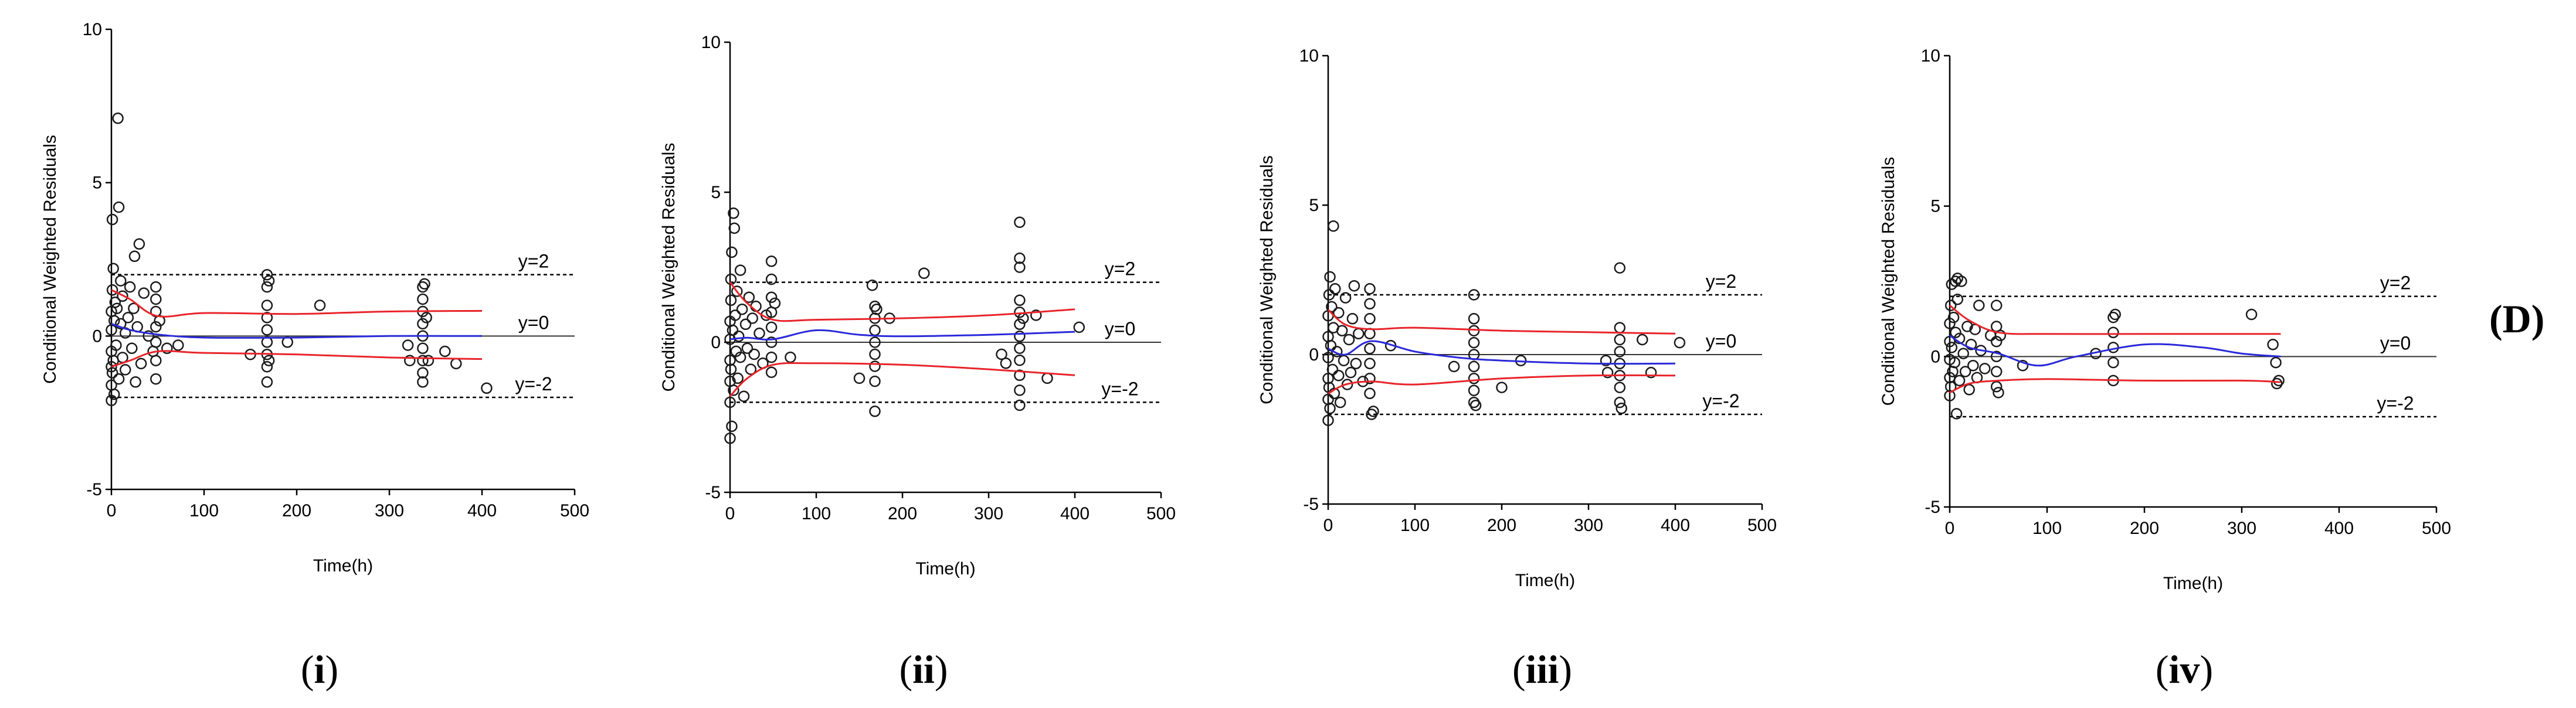 This screenshot has height=708, width=2576. Describe the element at coordinates (1950, 528) in the screenshot. I see `x-tick-label: 0` at that location.